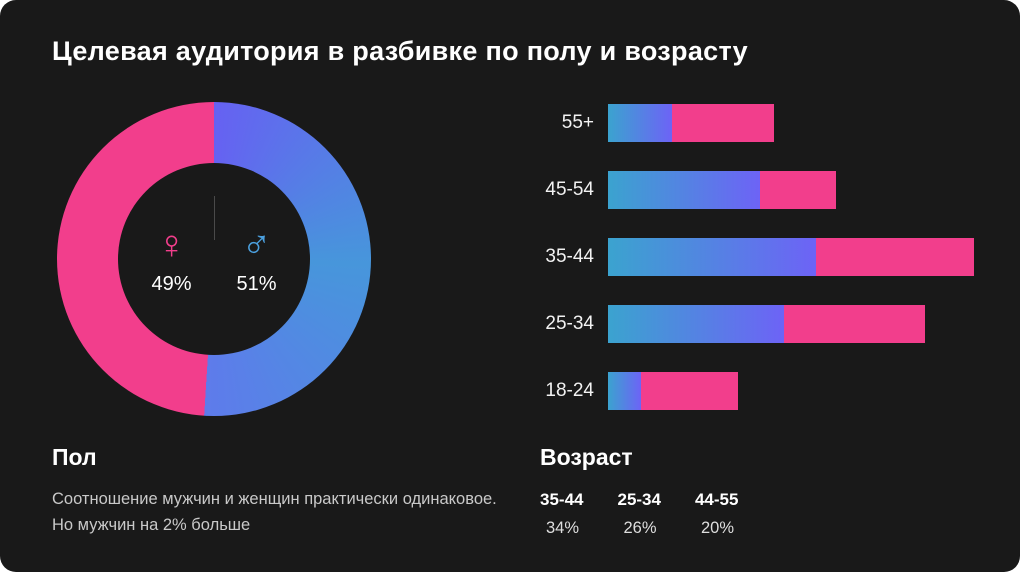 This screenshot has width=1020, height=572. I want to click on male-percent: 51%, so click(256, 283).